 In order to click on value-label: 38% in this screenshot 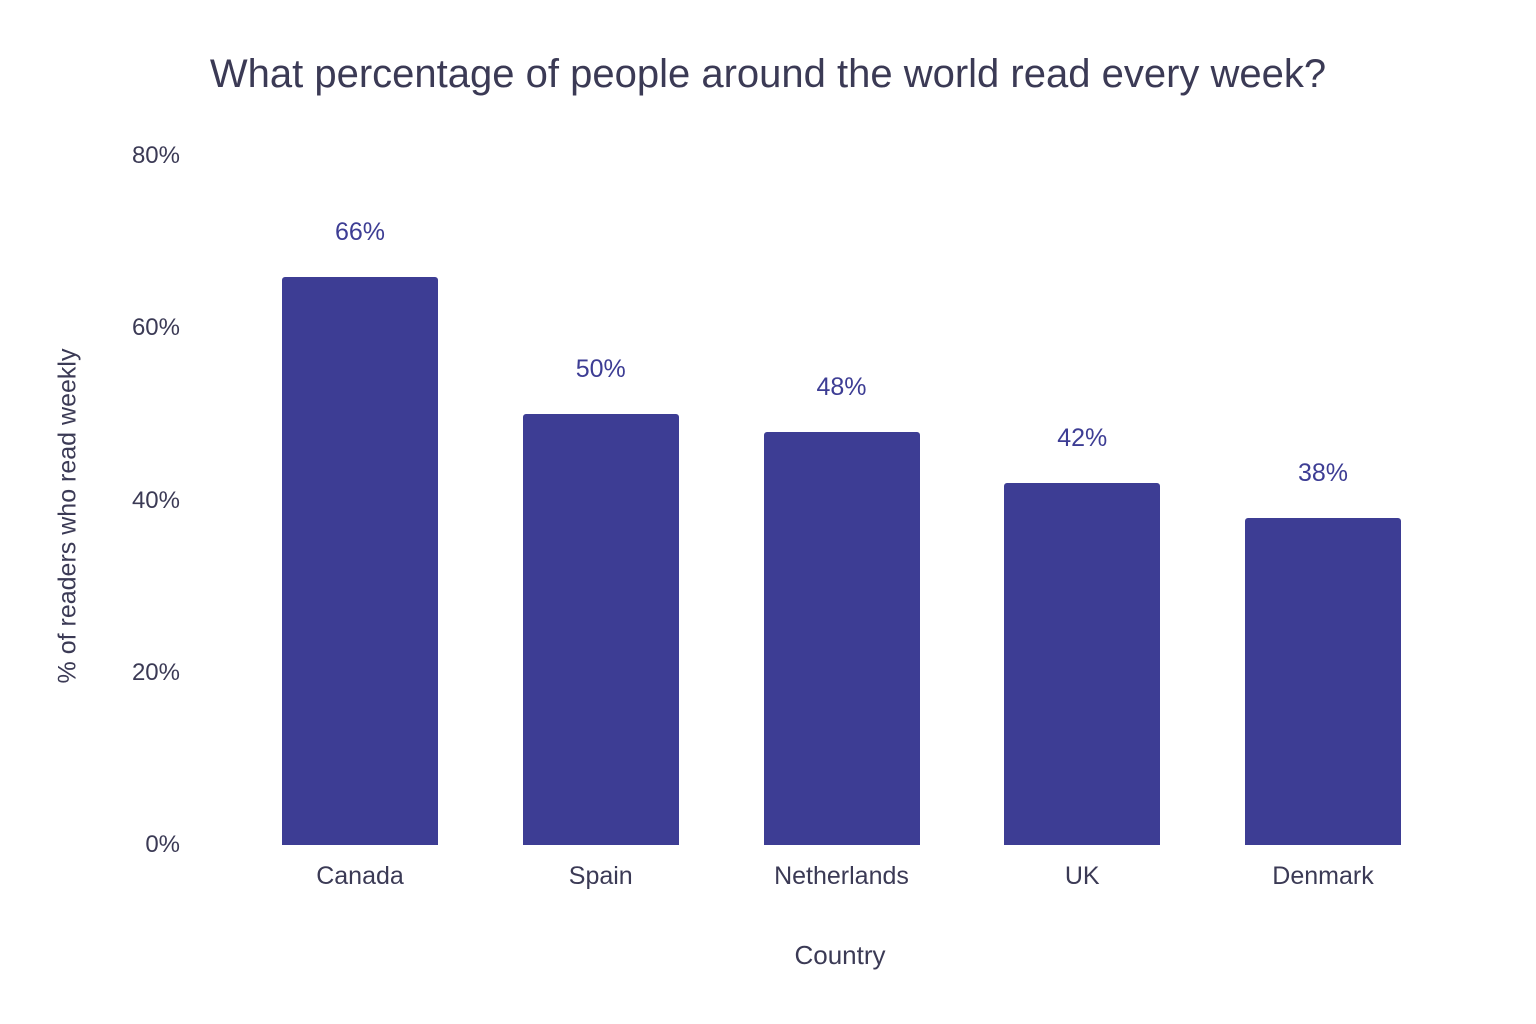, I will do `click(1323, 472)`.